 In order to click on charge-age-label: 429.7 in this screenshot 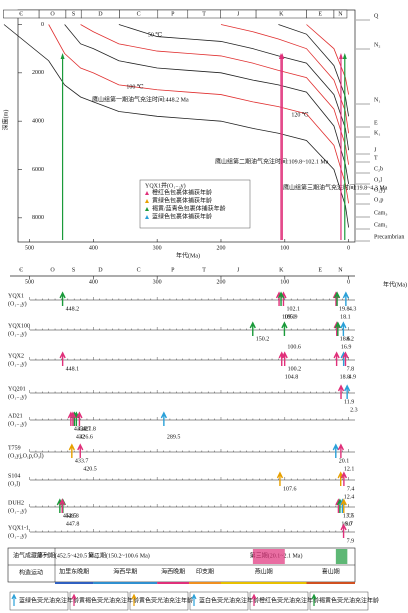, I will do `click(84, 429)`.